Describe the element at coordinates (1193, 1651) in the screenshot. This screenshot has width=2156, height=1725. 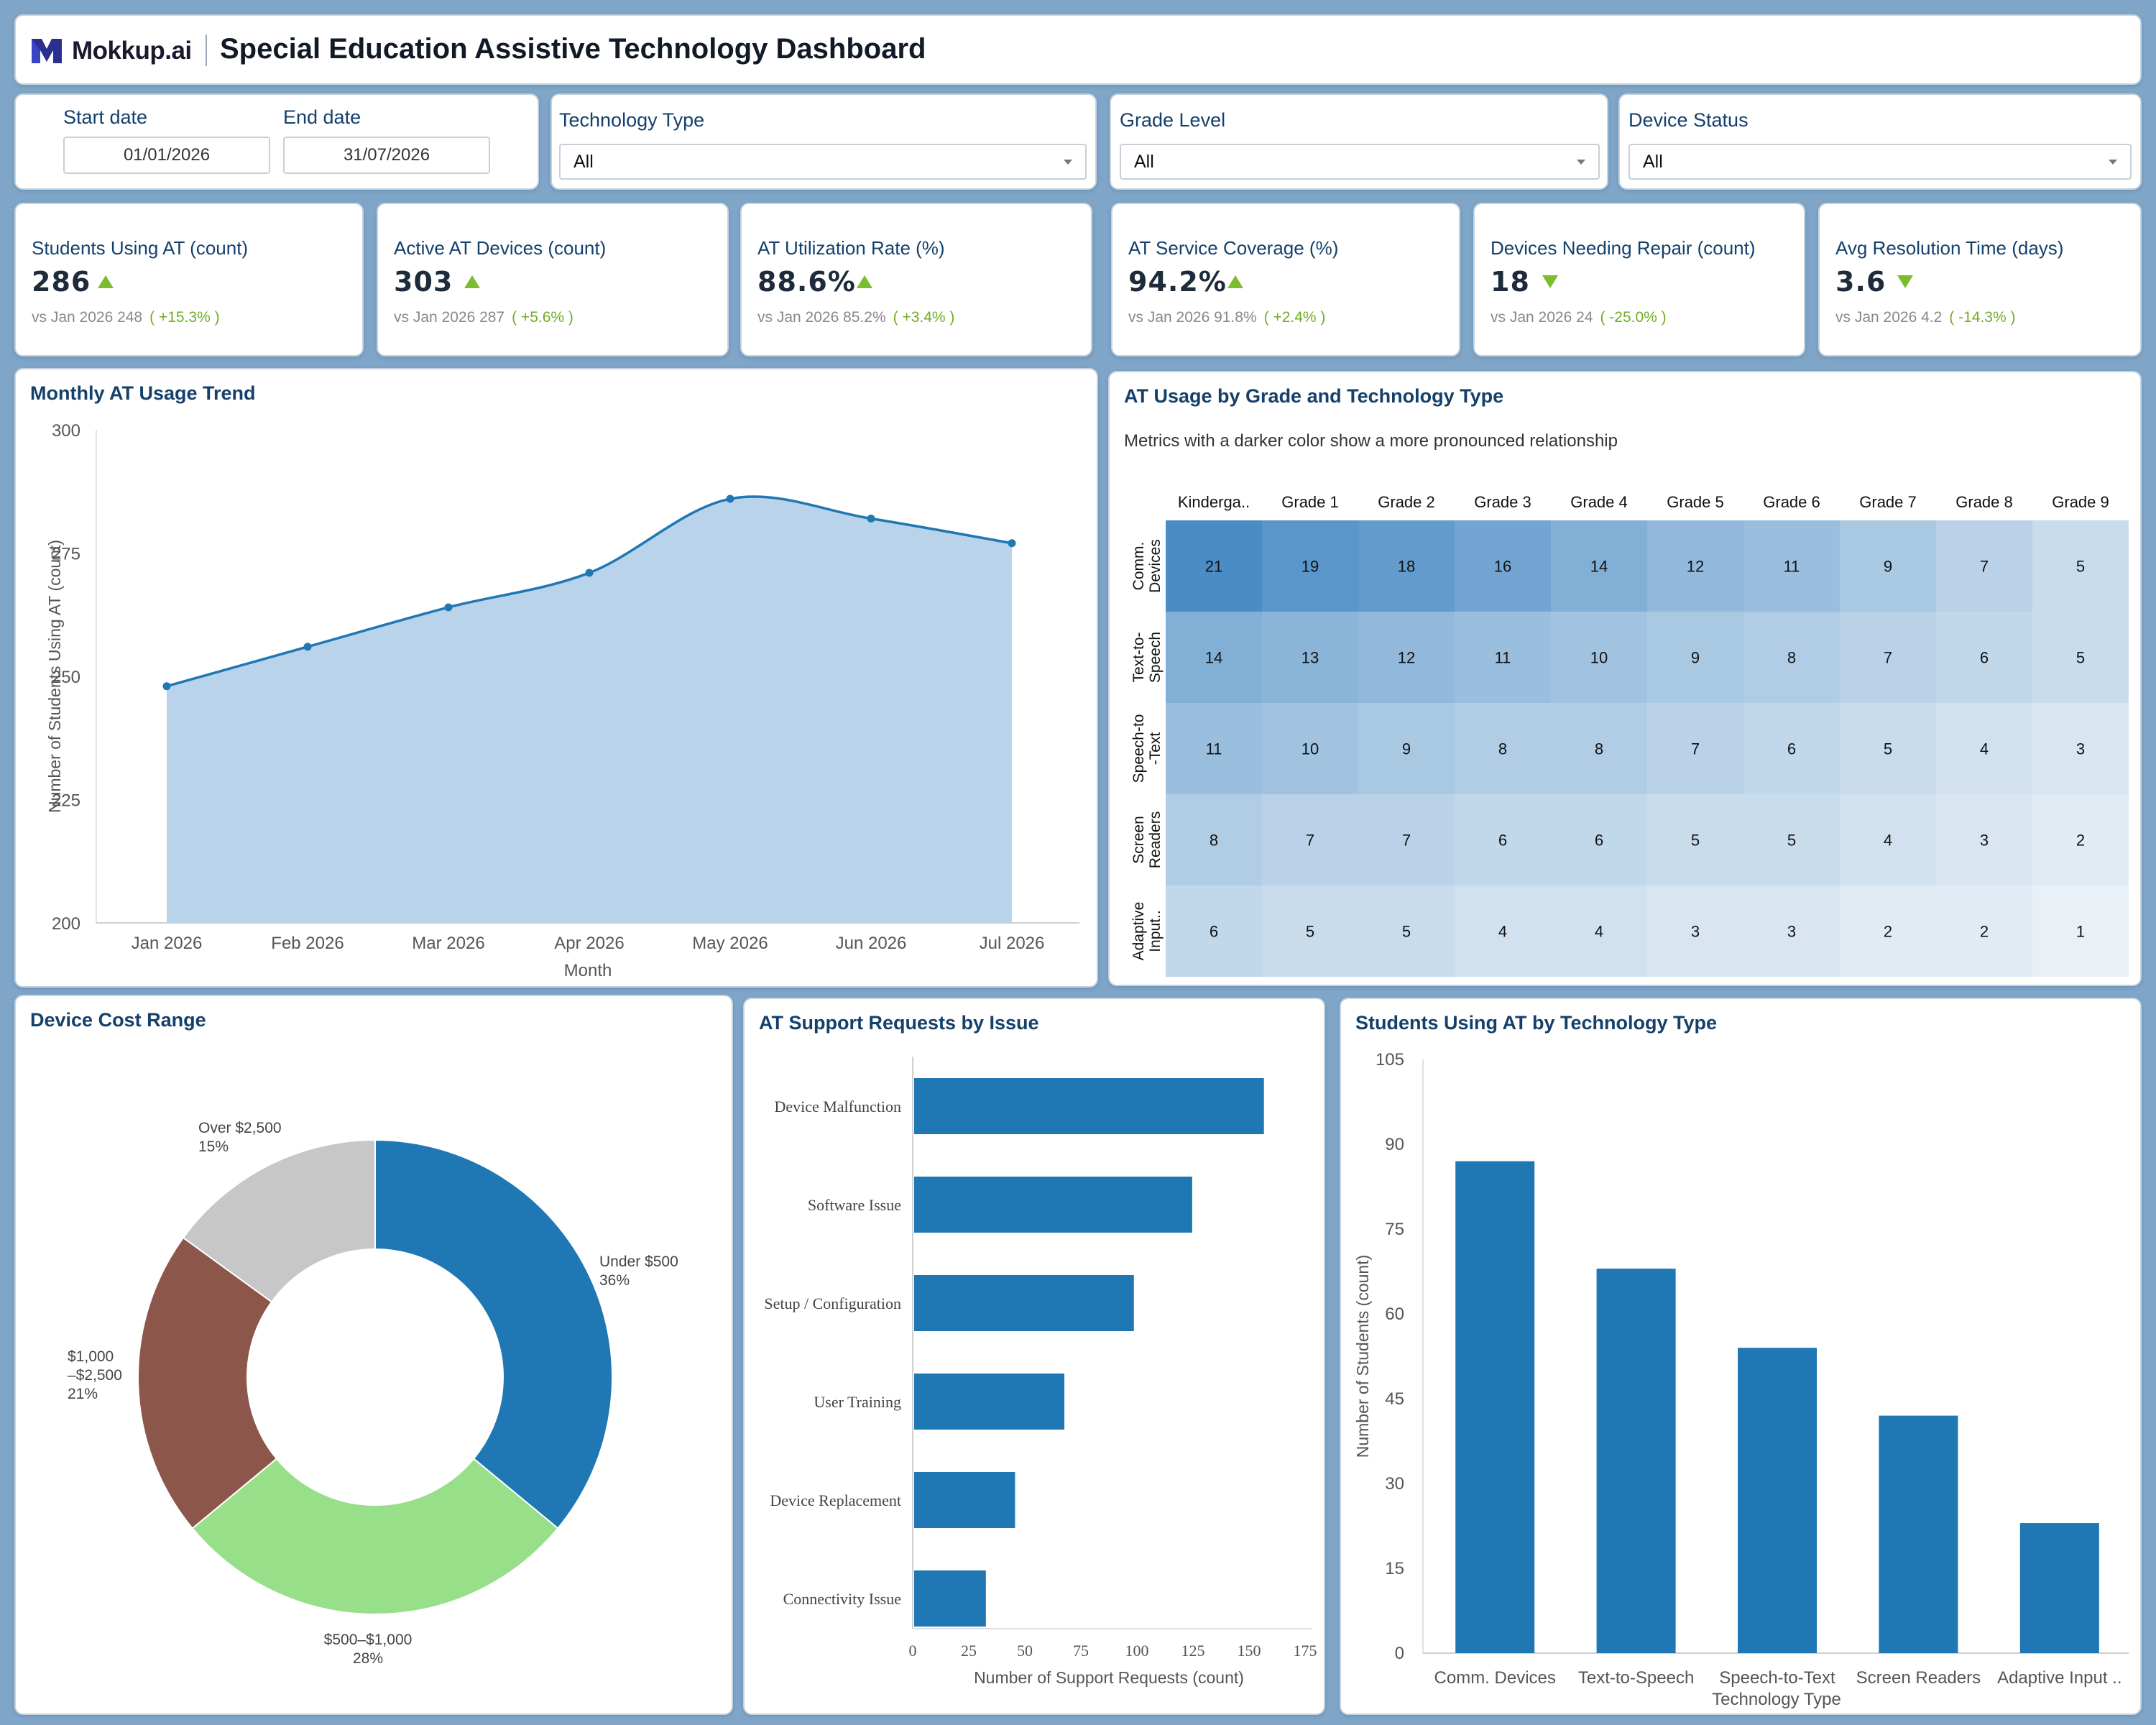
I see `x-tick-label: 125` at that location.